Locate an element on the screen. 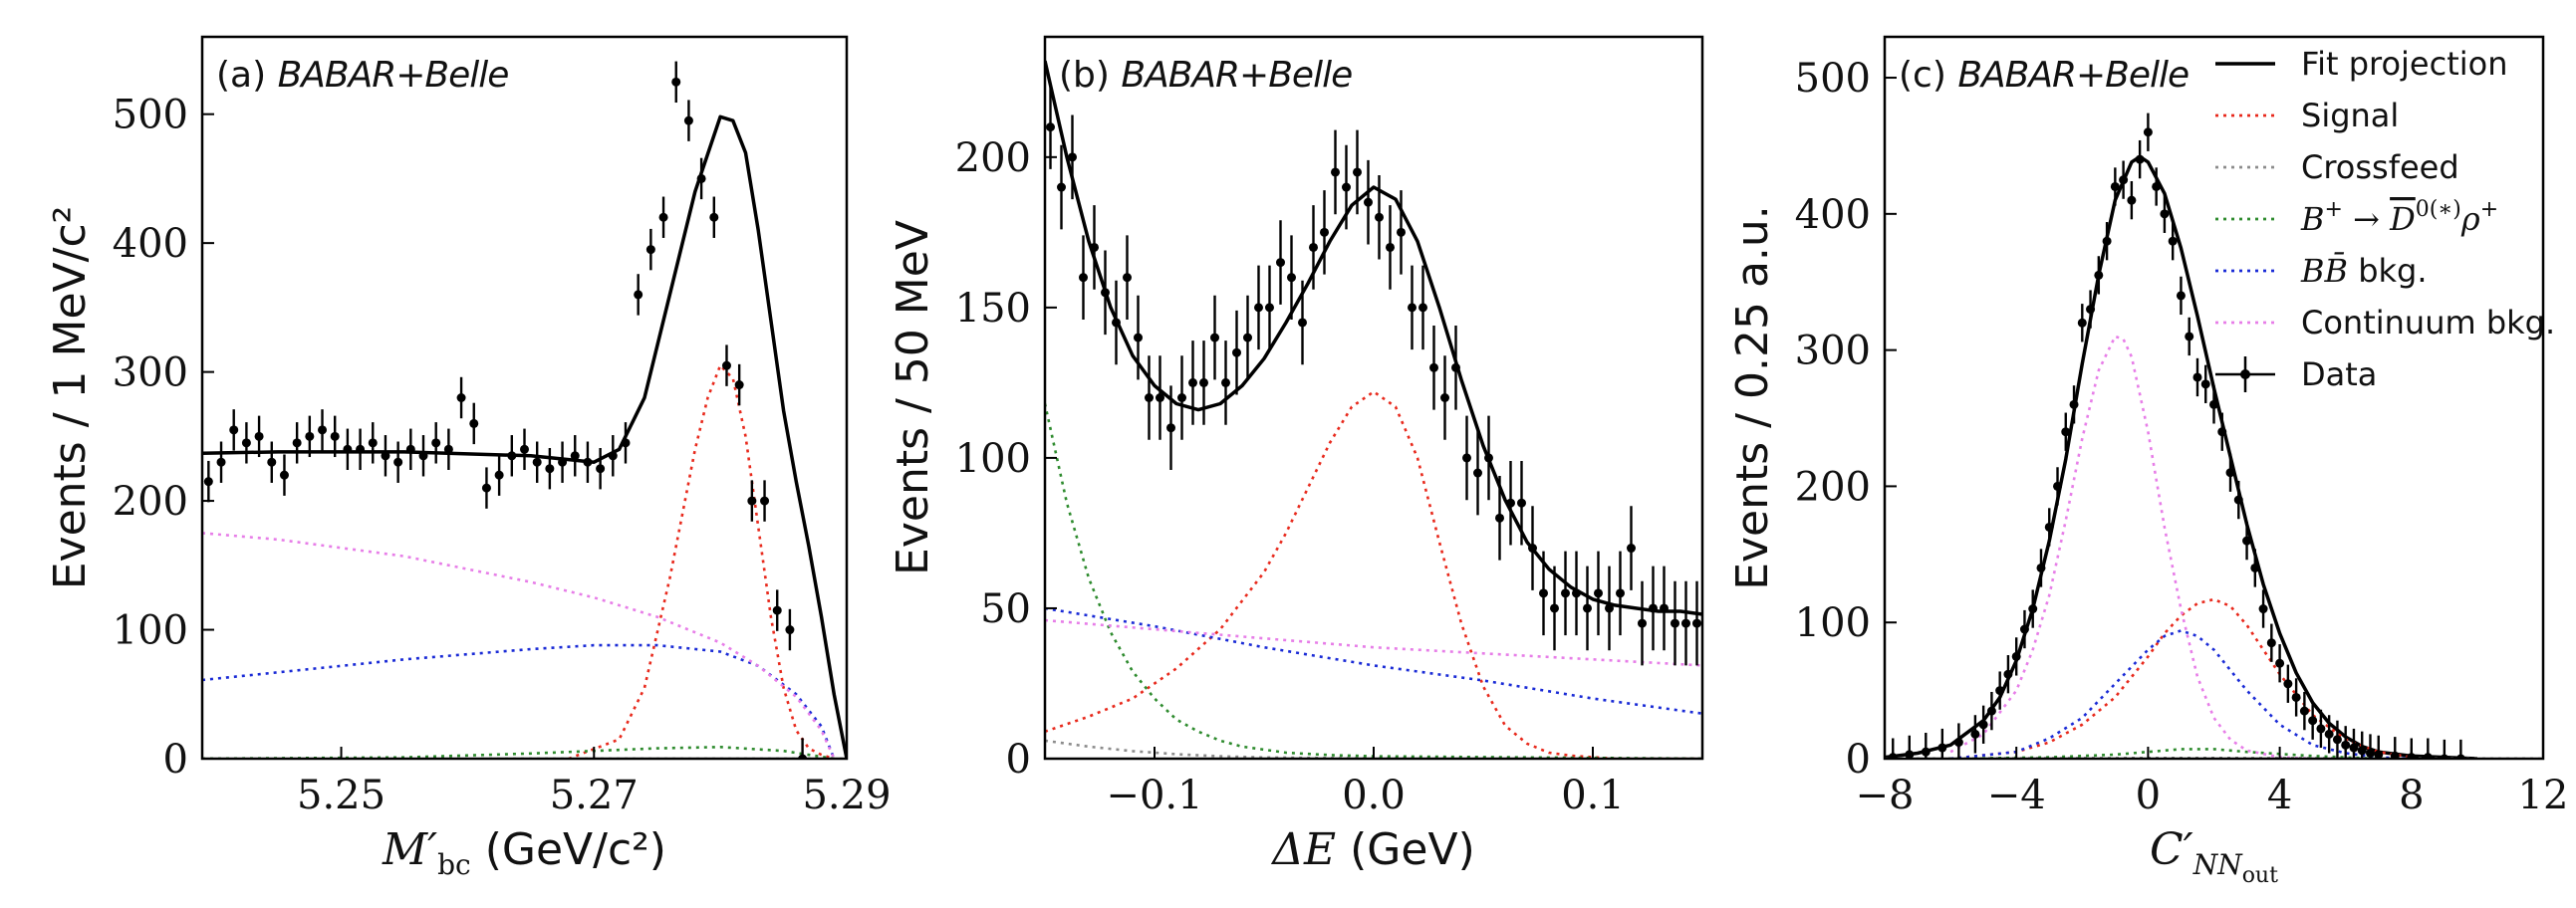 This screenshot has width=2576, height=908. x-tick-label: 0.0 is located at coordinates (1374, 795).